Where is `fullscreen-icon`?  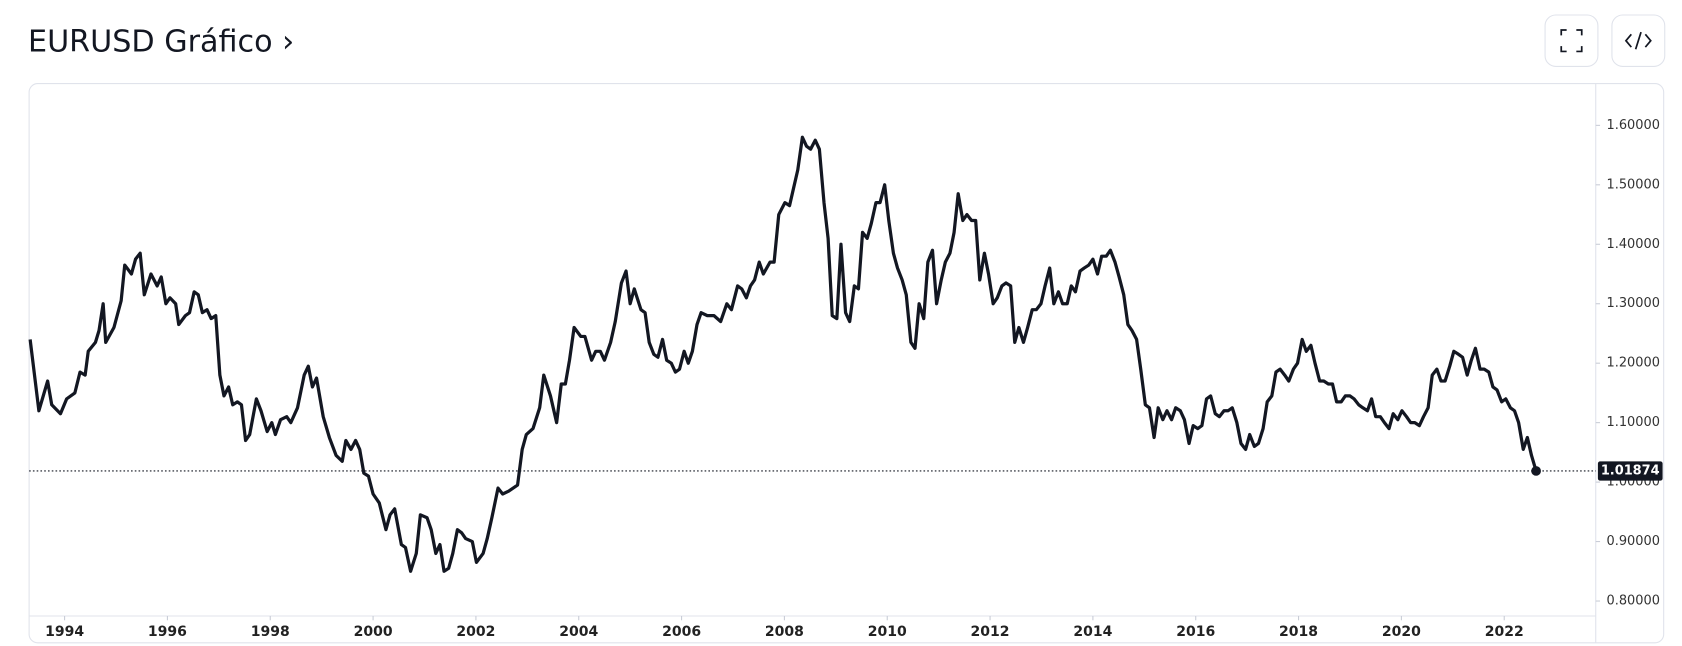
fullscreen-icon is located at coordinates (1571, 41).